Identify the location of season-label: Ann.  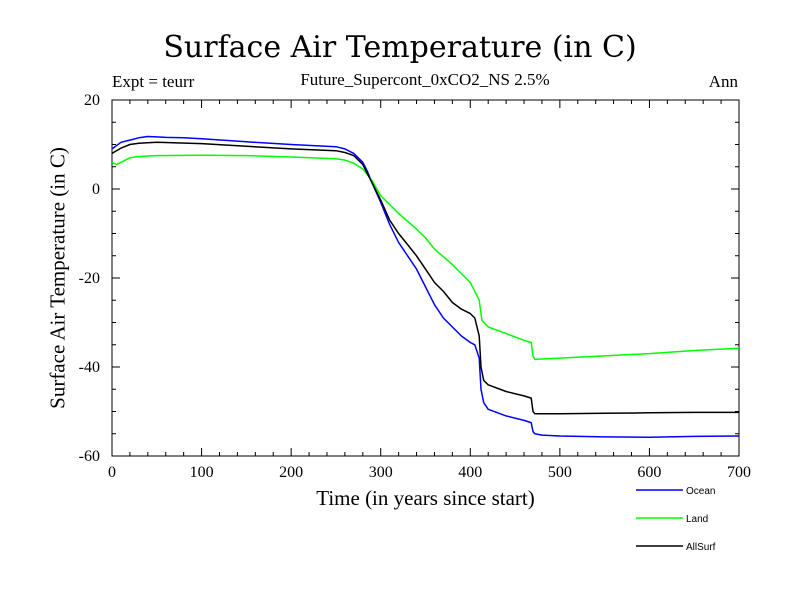
(723, 81).